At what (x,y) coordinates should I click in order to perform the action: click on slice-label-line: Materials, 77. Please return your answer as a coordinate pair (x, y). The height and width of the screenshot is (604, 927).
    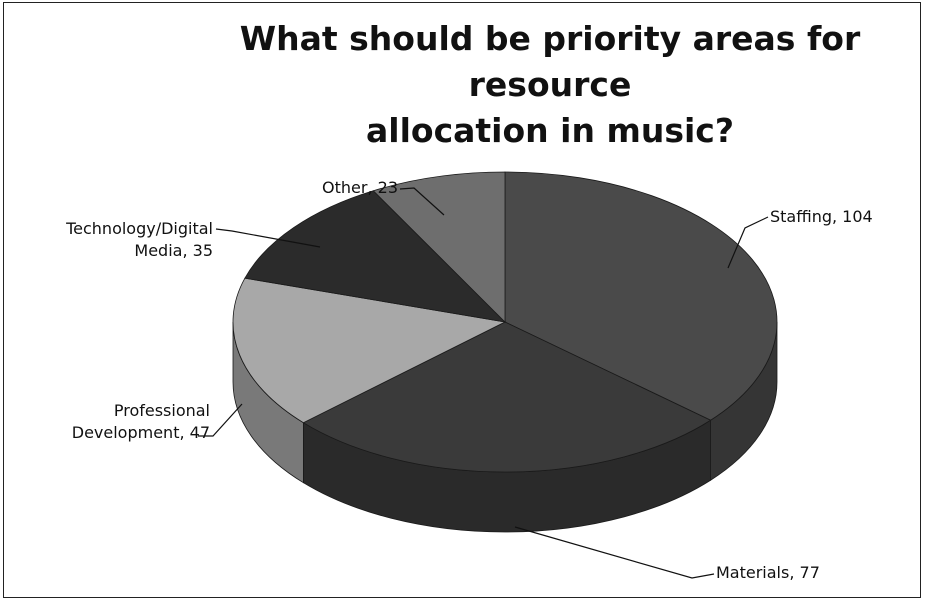
    Looking at the image, I should click on (768, 572).